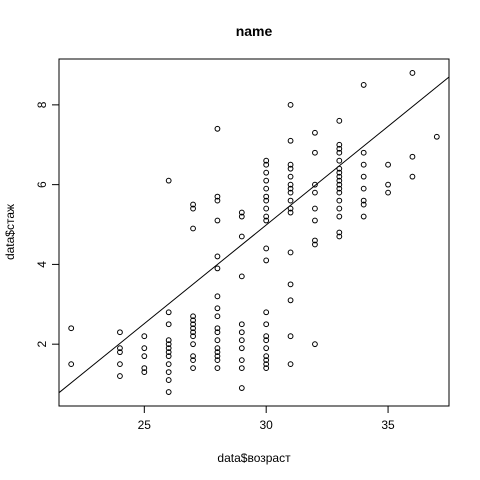 The image size is (480, 480). I want to click on x-tick-label: 25, so click(145, 425).